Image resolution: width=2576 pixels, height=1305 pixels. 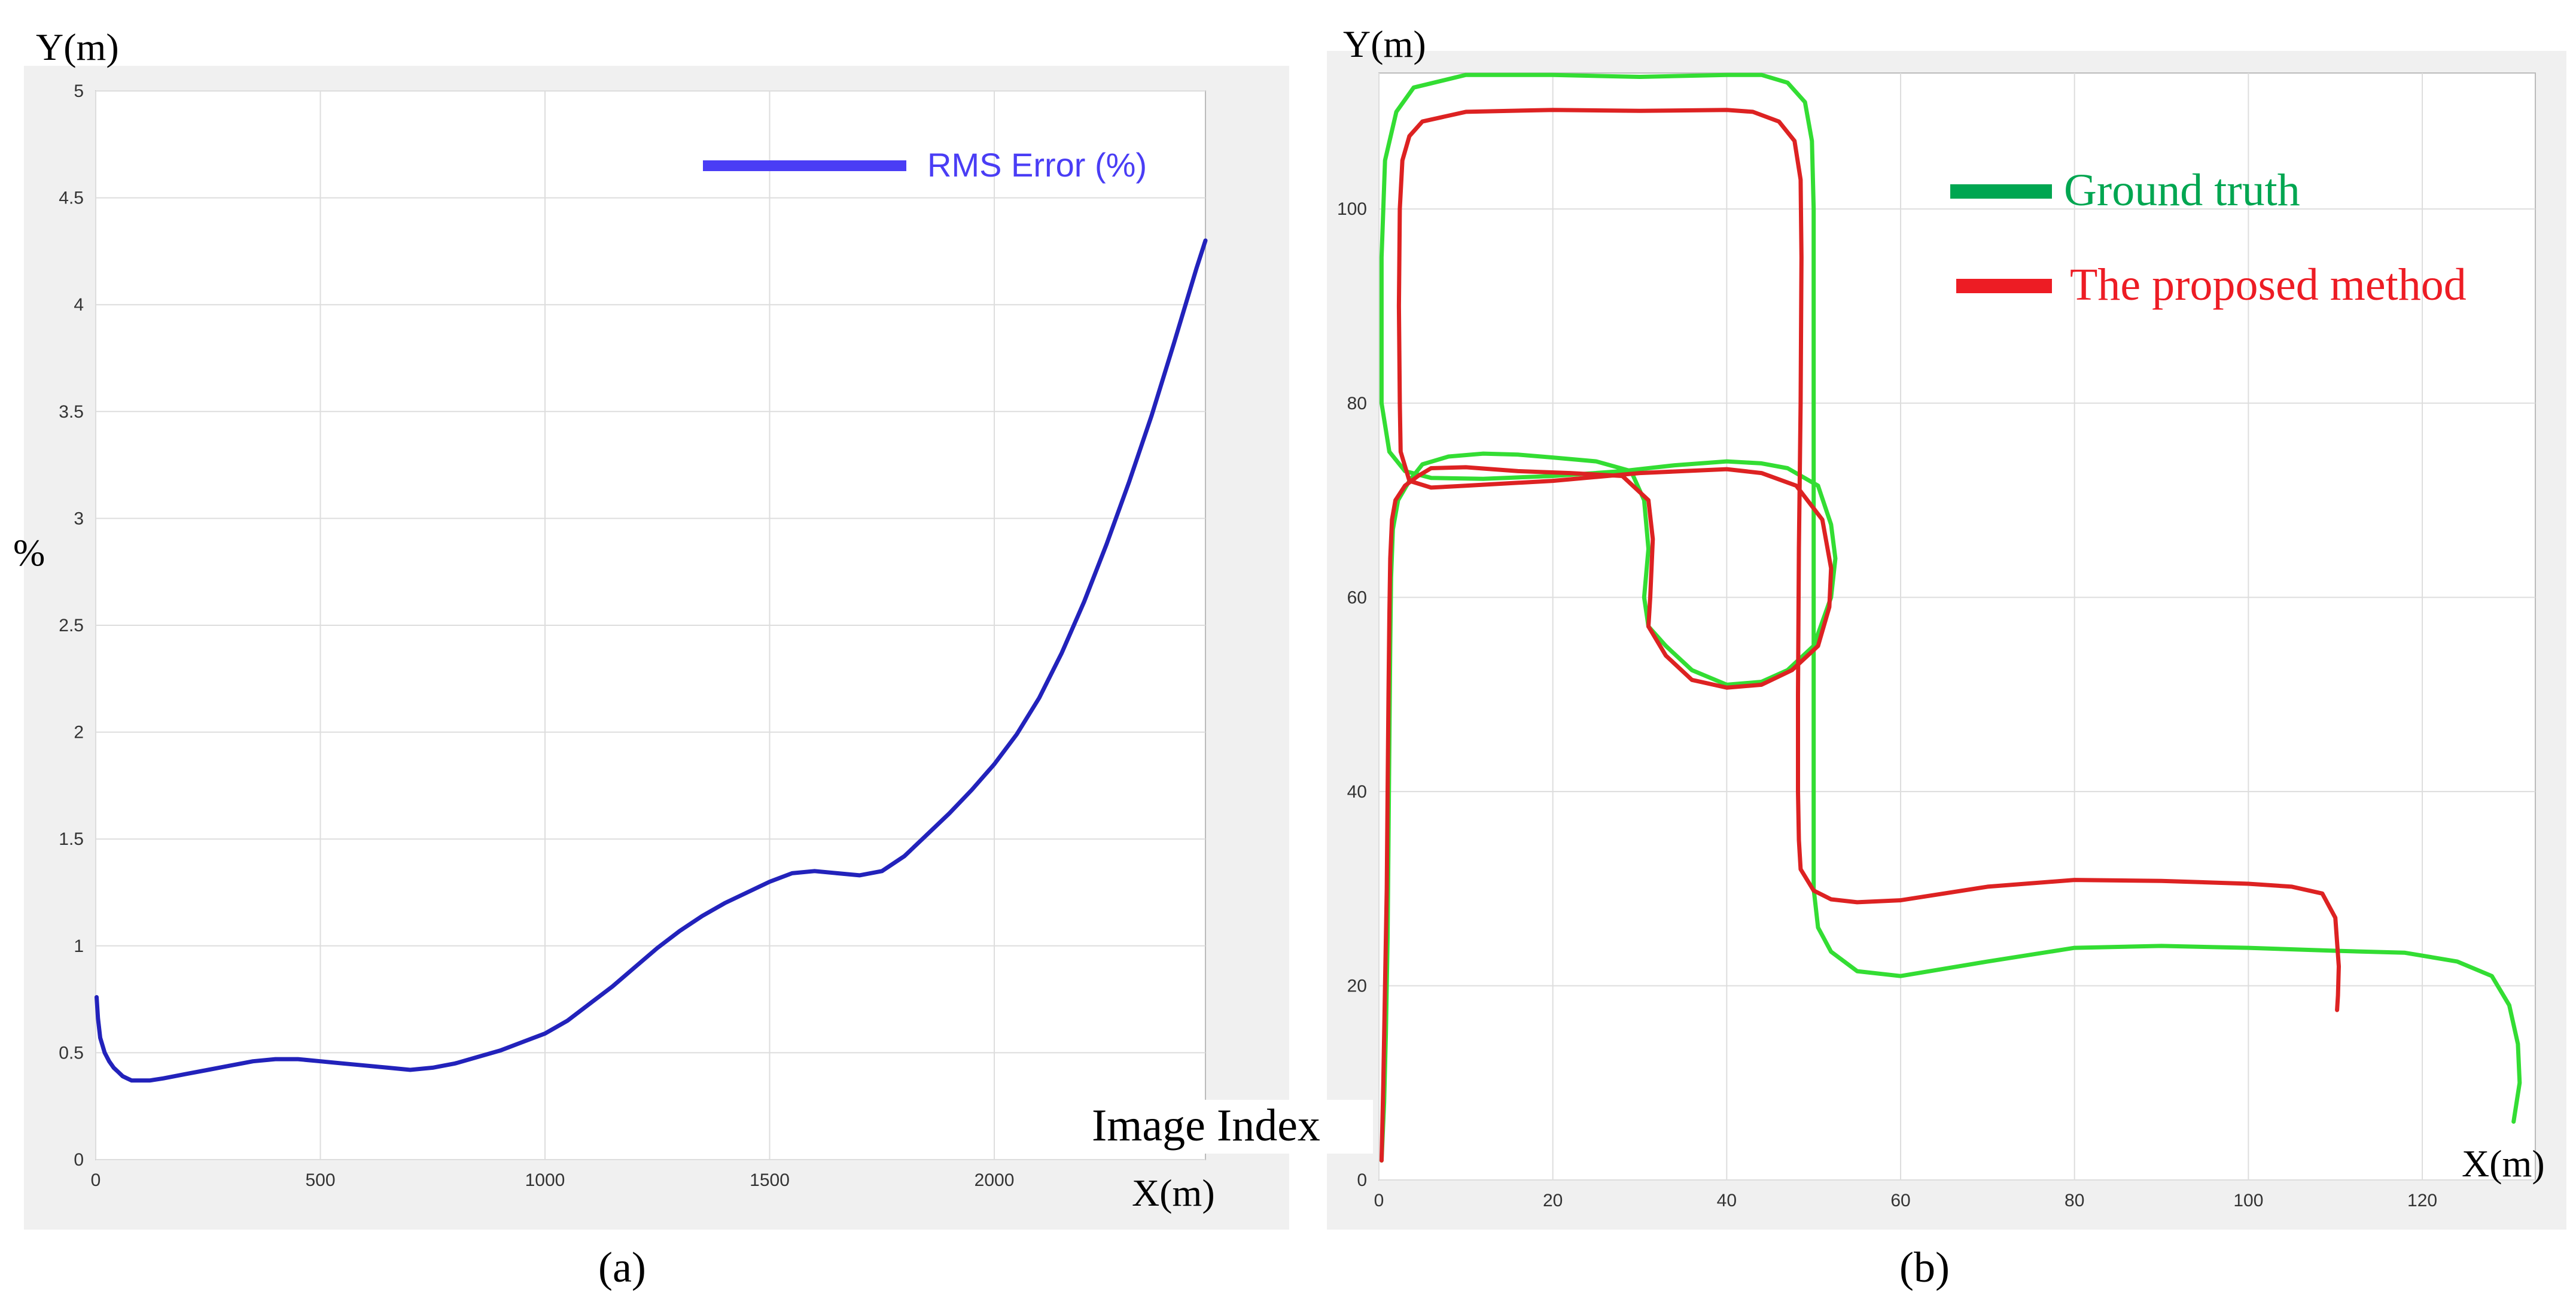 What do you see at coordinates (1357, 792) in the screenshot?
I see `panel-b-y-tick-label: 40` at bounding box center [1357, 792].